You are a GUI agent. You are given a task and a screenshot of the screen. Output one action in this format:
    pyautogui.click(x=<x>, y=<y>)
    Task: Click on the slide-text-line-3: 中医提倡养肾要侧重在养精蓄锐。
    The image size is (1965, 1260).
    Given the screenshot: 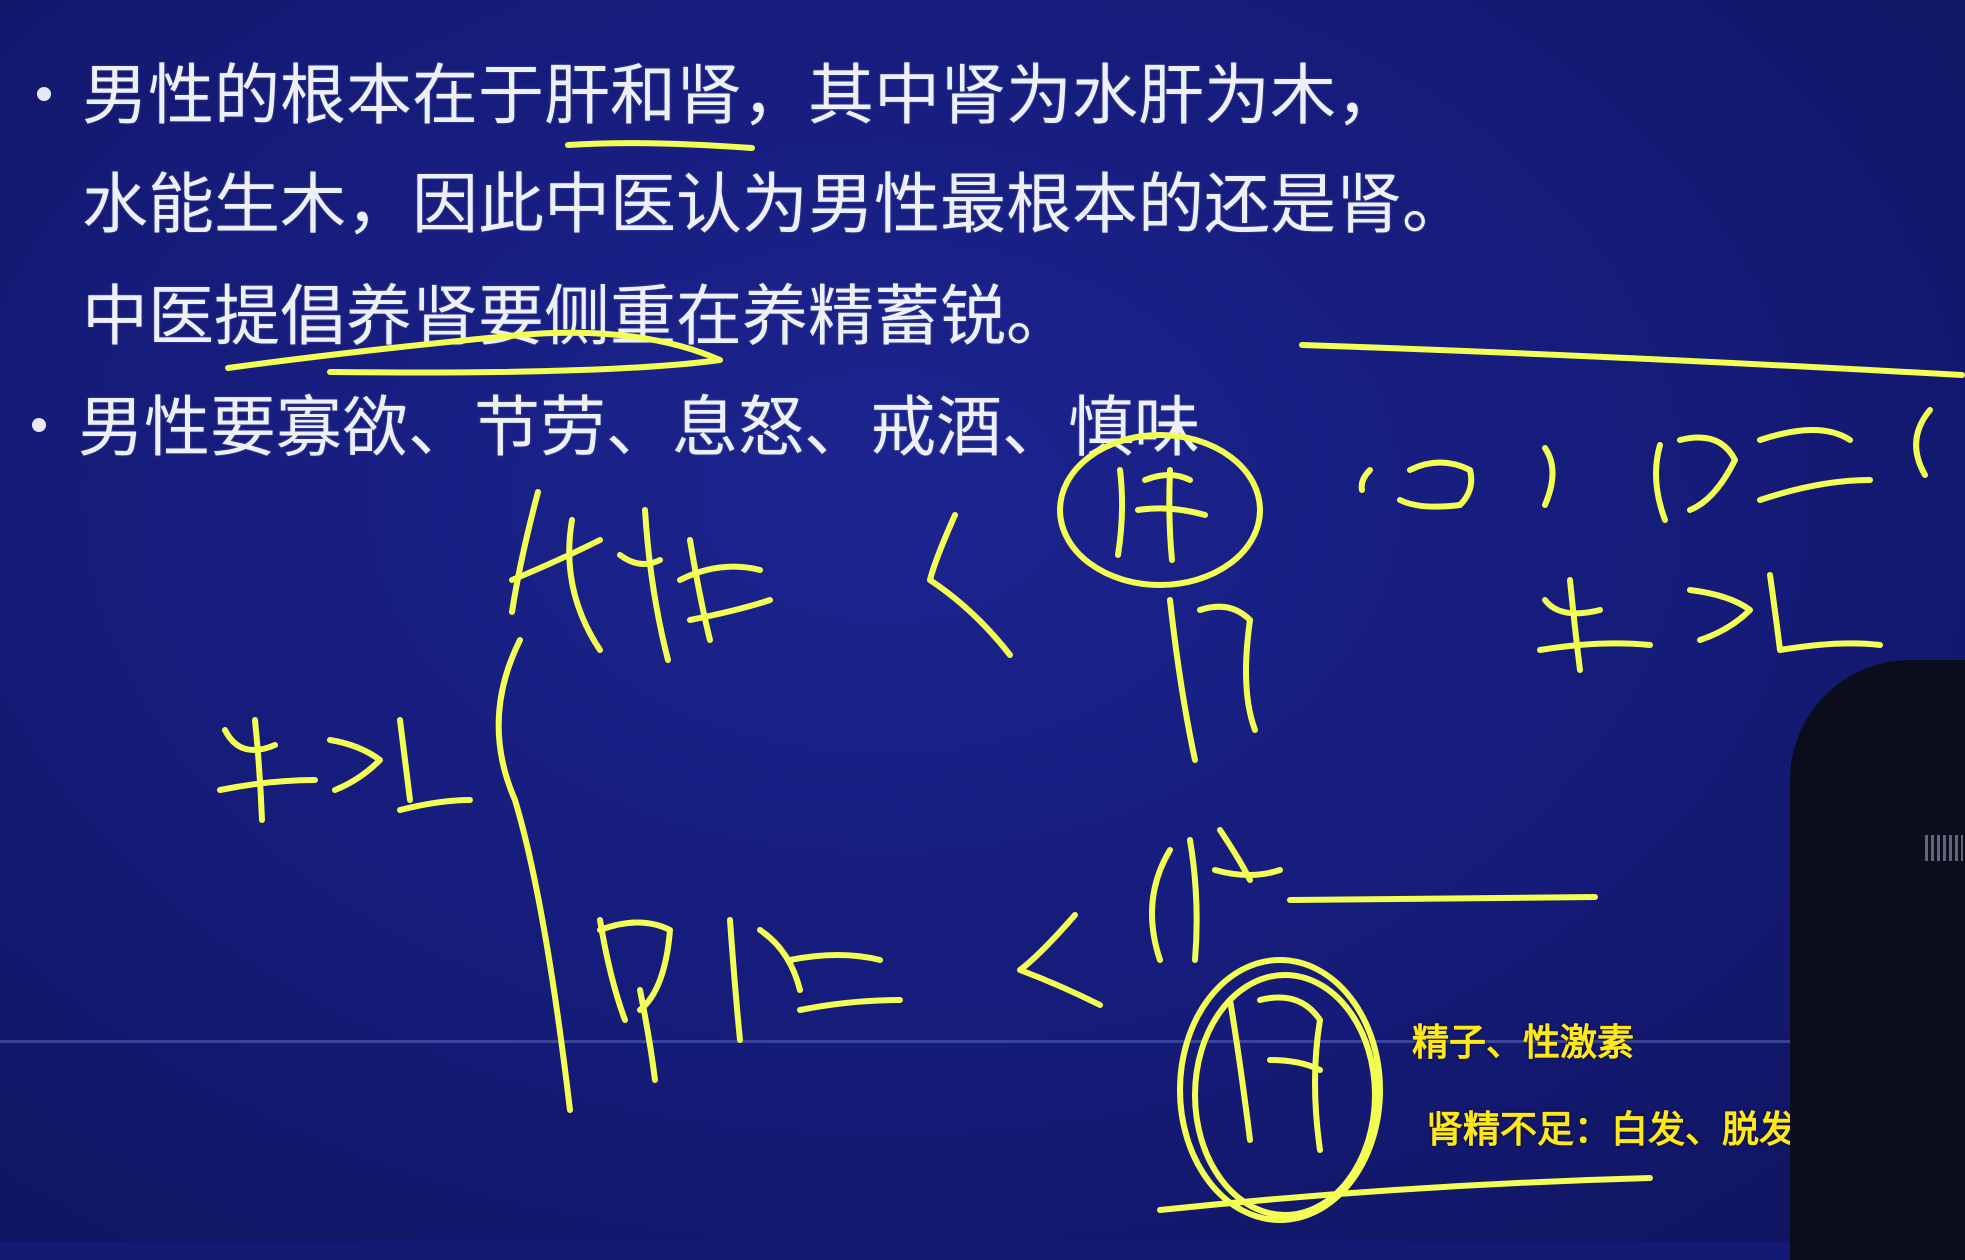 What is the action you would take?
    pyautogui.click(x=577, y=316)
    